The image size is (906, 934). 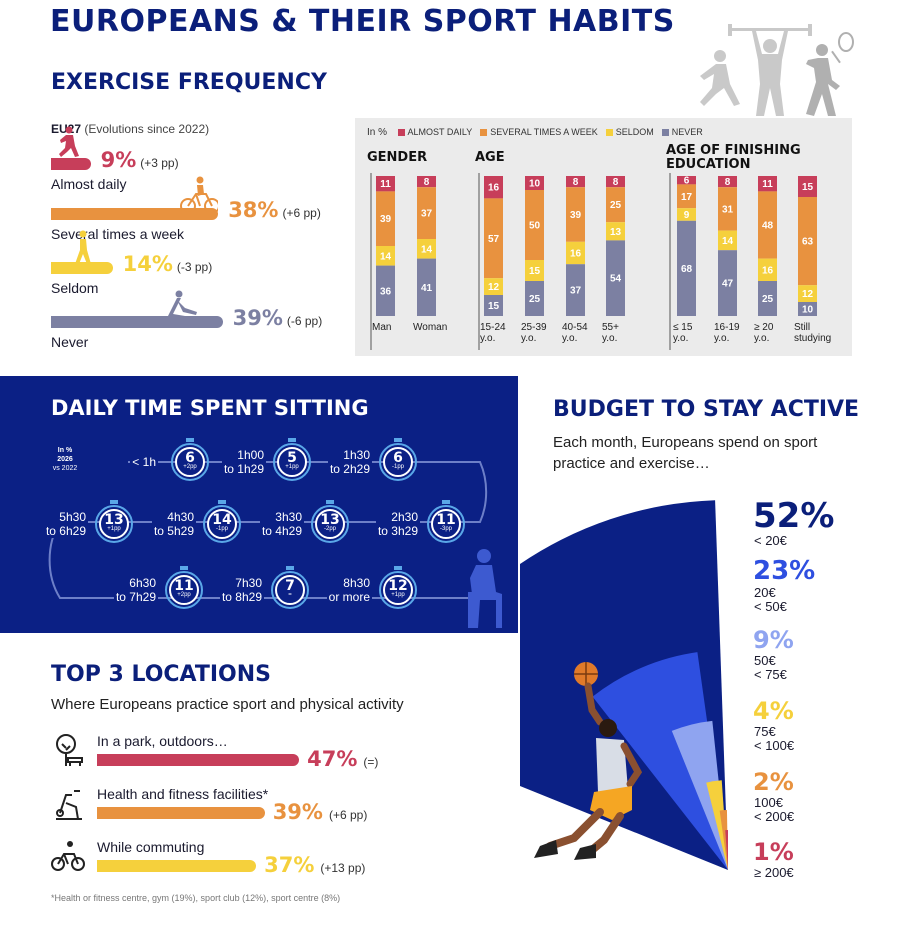 I want to click on category-label: 15-24 y.o., so click(x=493, y=333).